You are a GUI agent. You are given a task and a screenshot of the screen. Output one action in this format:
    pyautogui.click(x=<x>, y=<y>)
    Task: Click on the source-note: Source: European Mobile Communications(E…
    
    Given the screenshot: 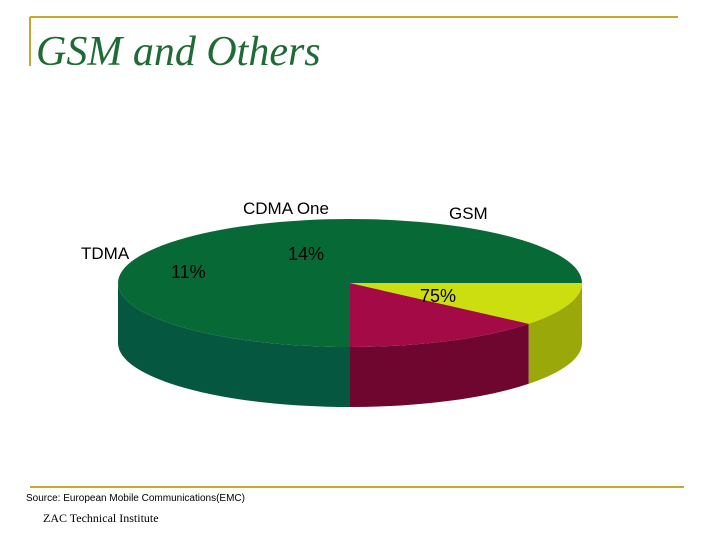 What is the action you would take?
    pyautogui.click(x=135, y=498)
    